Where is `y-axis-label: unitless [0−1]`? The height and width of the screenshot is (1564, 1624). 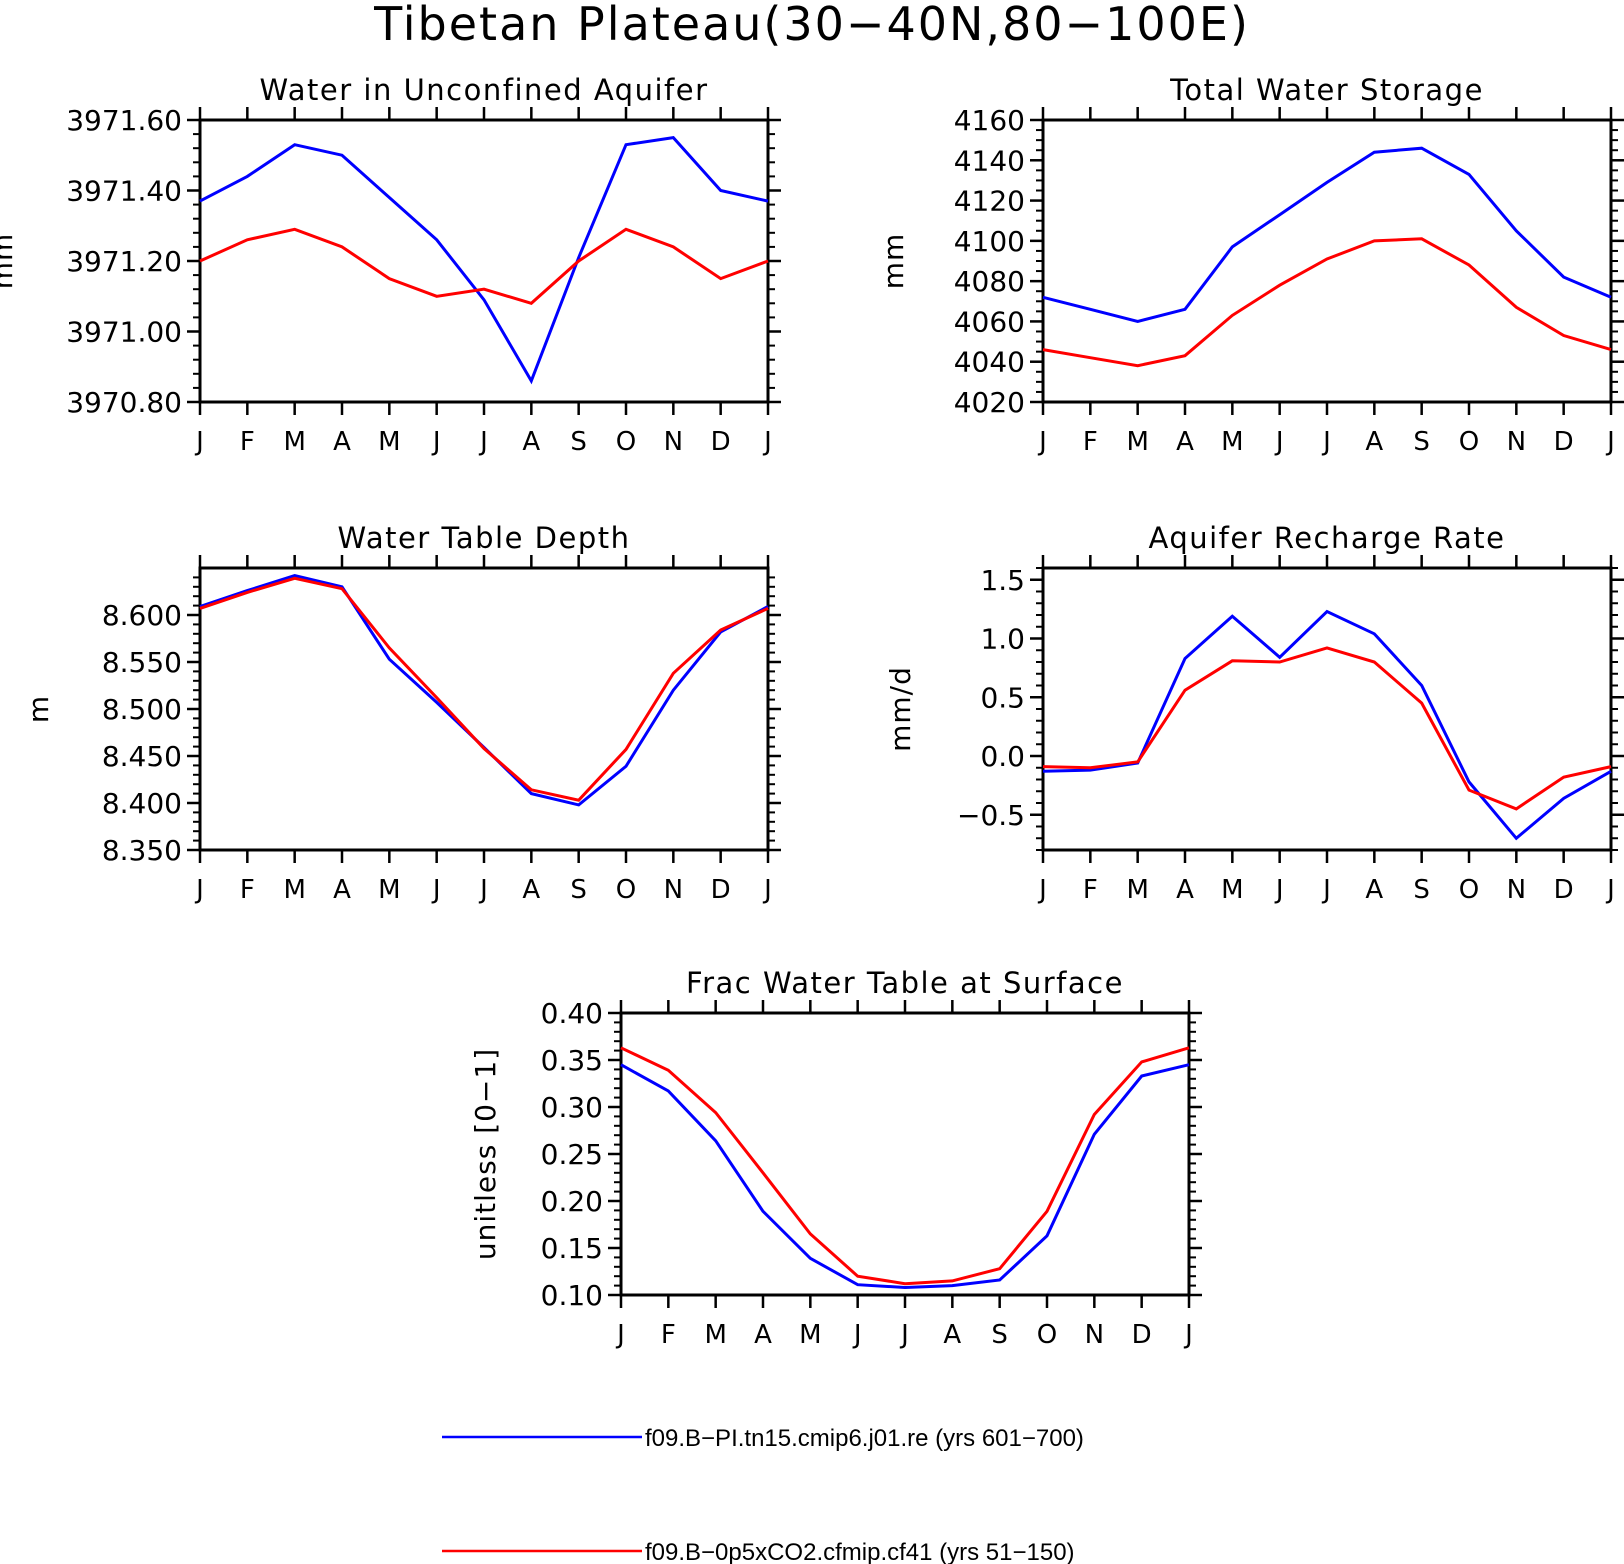
y-axis-label: unitless [0−1] is located at coordinates (485, 1154).